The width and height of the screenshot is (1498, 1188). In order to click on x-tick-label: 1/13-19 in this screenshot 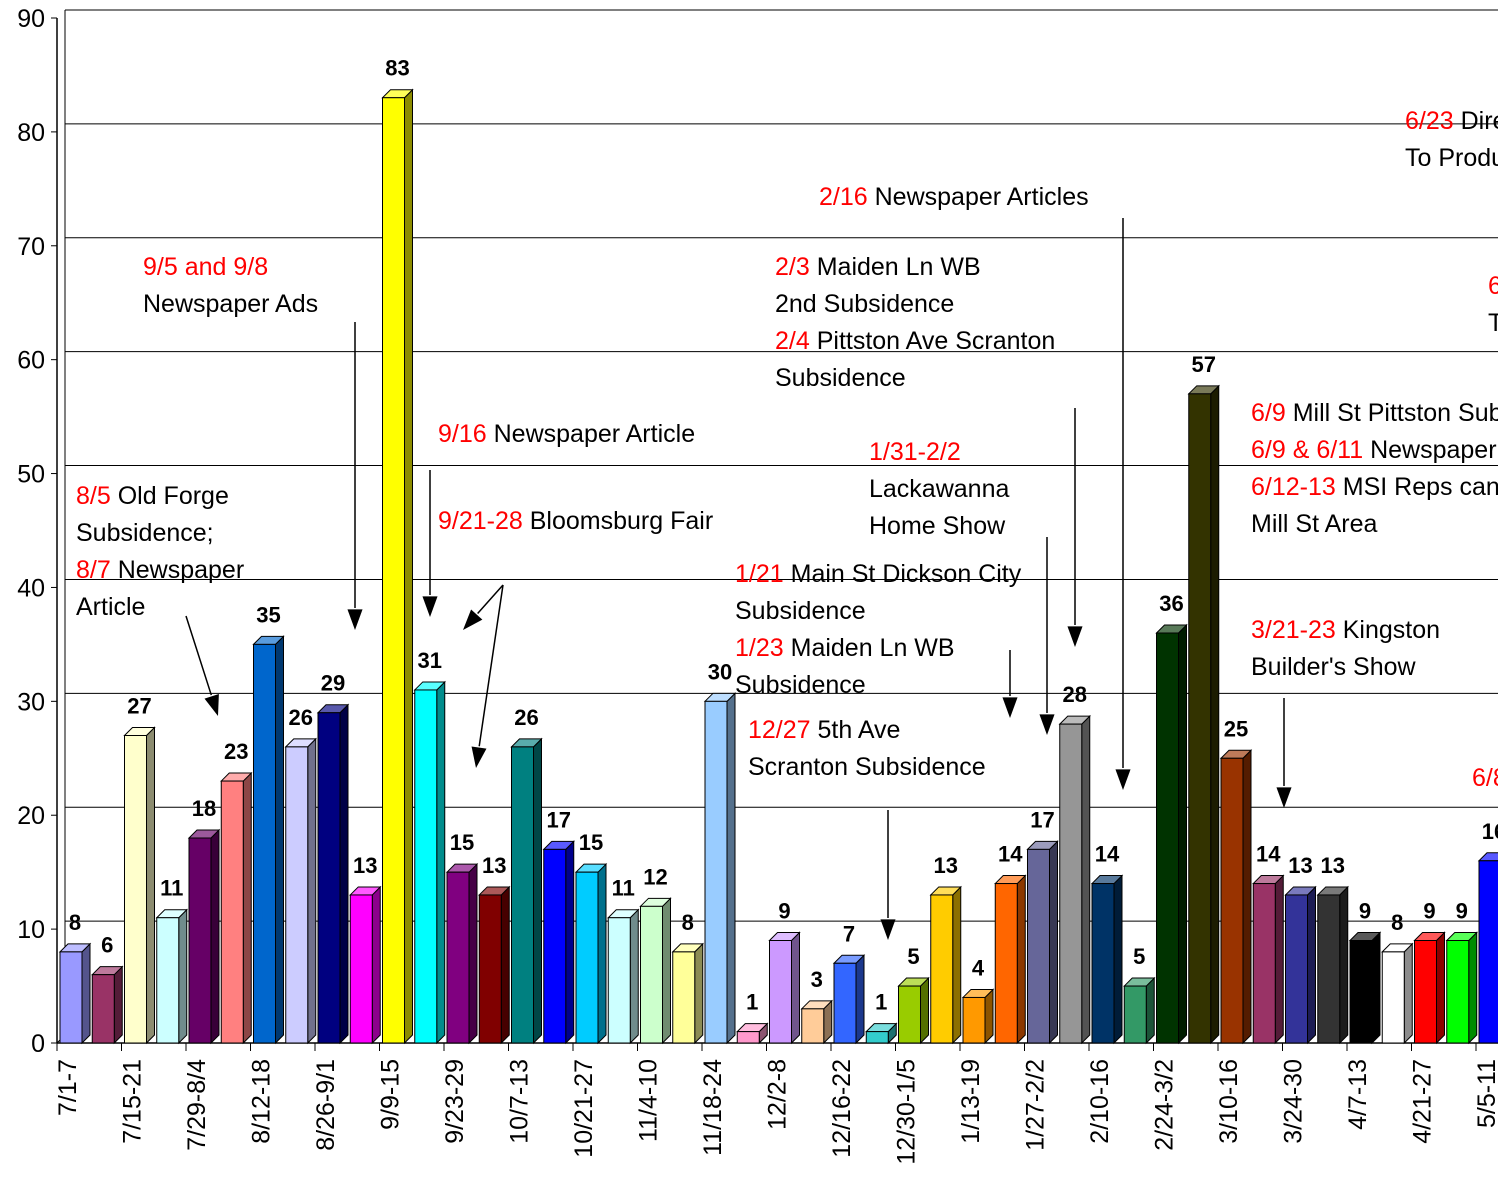, I will do `click(971, 1101)`.